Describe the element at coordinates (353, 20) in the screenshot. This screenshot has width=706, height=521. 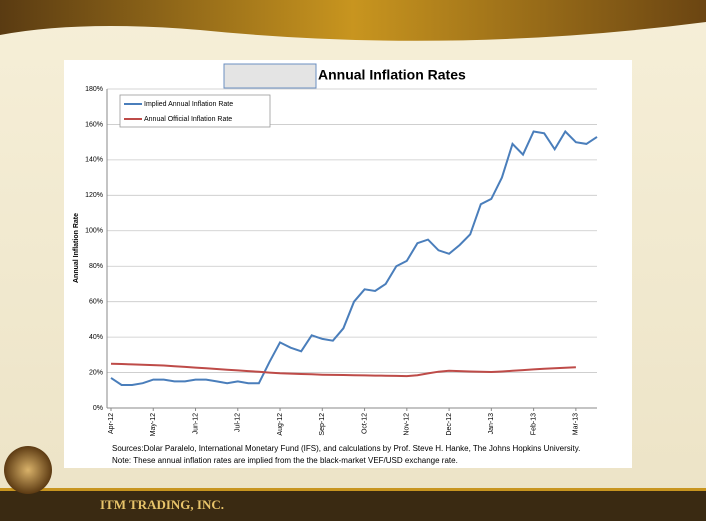
I see `top-band` at that location.